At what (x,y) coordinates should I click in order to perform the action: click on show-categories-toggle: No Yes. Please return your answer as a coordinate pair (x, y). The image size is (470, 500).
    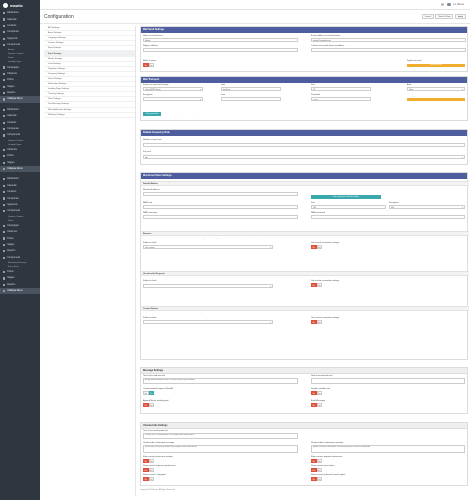
    Looking at the image, I should click on (148, 479).